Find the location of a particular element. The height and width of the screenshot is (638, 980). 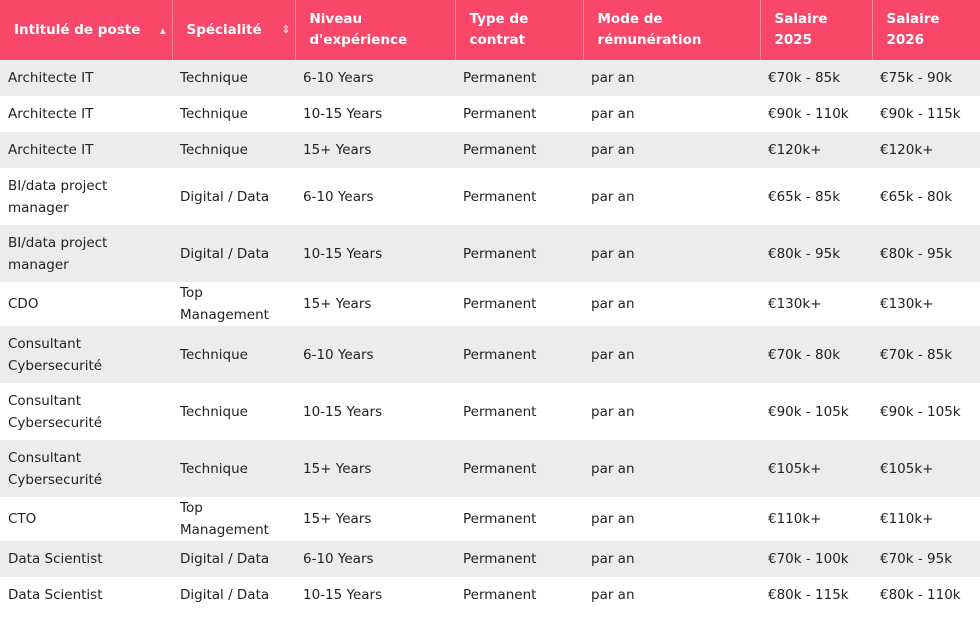

table-cell: €70k - 85k is located at coordinates (926, 354).